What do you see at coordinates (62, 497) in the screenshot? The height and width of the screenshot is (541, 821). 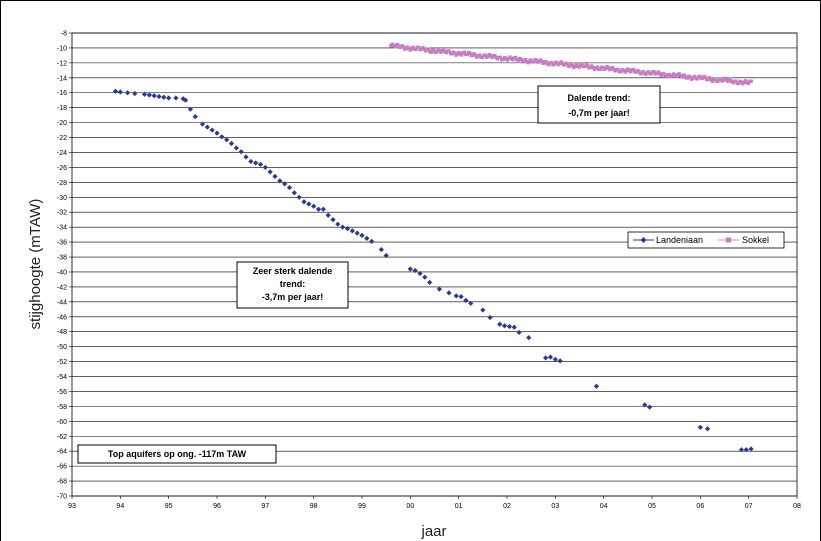 I see `y-tick-label: -70` at bounding box center [62, 497].